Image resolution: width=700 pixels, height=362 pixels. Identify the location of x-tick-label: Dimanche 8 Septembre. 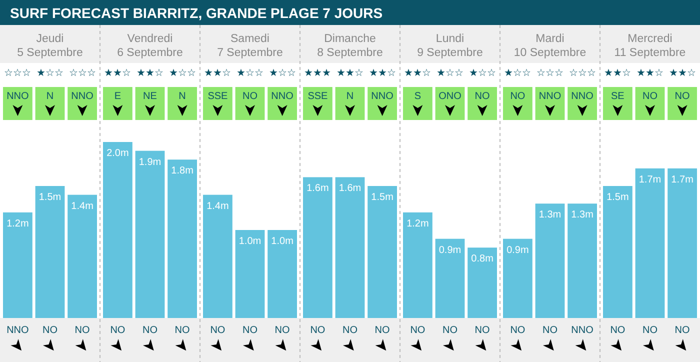
(350, 46).